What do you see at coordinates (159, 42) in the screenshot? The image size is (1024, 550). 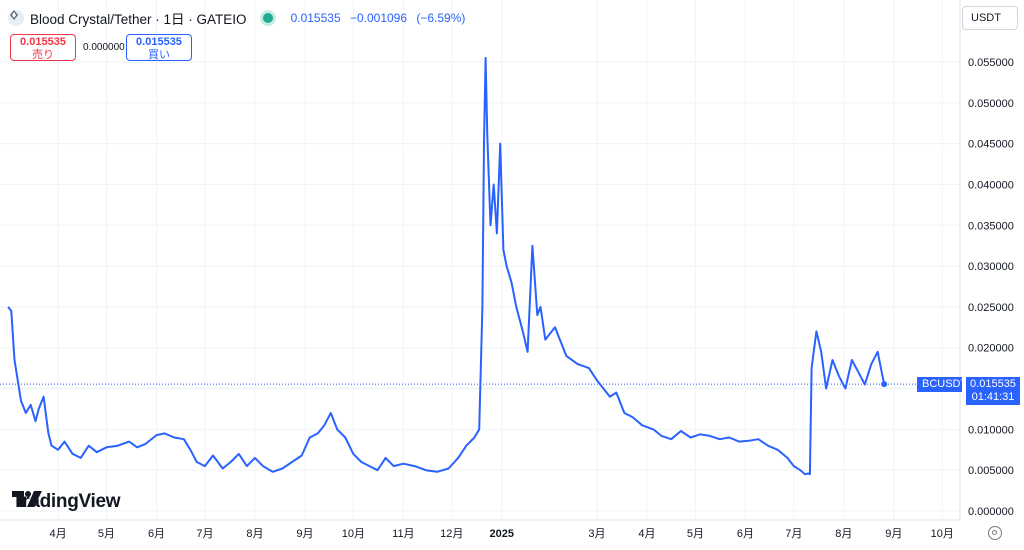 I see `buy-price: 0.015535` at bounding box center [159, 42].